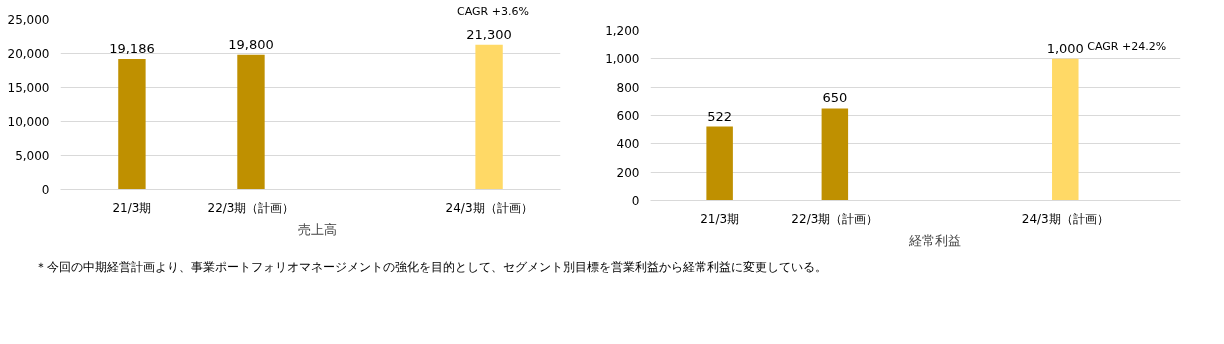  Describe the element at coordinates (1127, 46) in the screenshot. I see `annotation: CAGR +24.2%` at that location.